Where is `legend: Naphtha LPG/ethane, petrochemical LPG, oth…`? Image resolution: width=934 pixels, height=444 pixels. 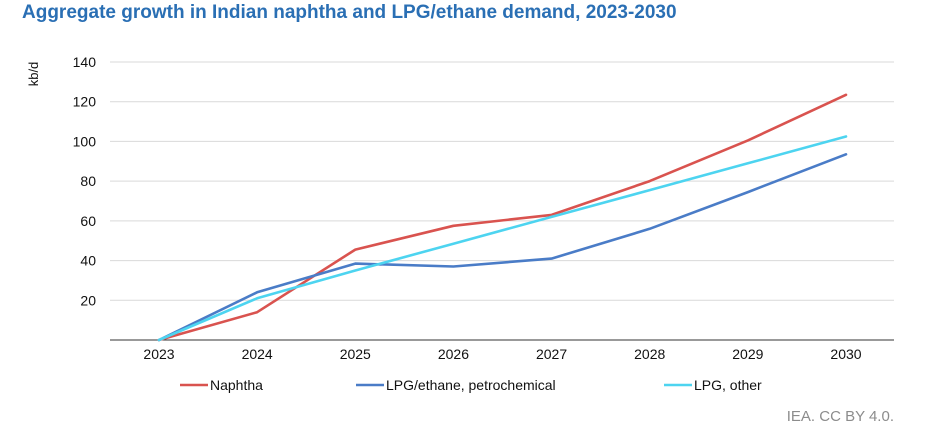 legend: Naphtha LPG/ethane, petrochemical LPG, oth… is located at coordinates (471, 385).